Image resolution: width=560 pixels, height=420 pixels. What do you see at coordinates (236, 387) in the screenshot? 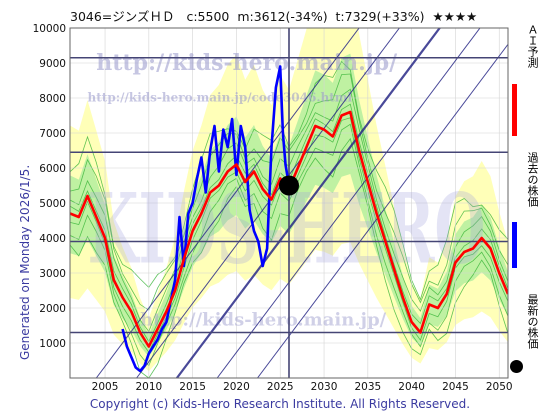
I see `x-tick-label-3: 2020` at bounding box center [236, 387].